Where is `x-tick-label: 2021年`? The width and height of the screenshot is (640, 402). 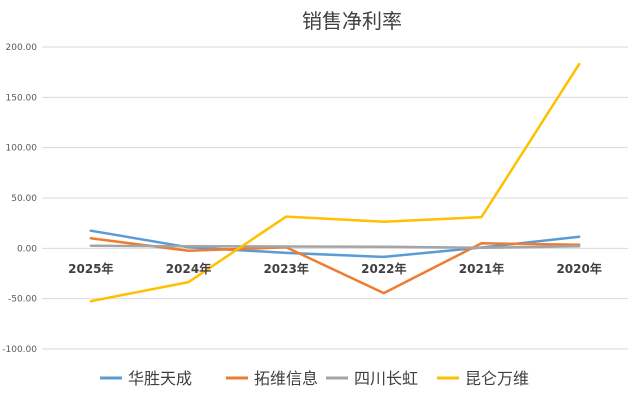 x-tick-label: 2021年 is located at coordinates (481, 268).